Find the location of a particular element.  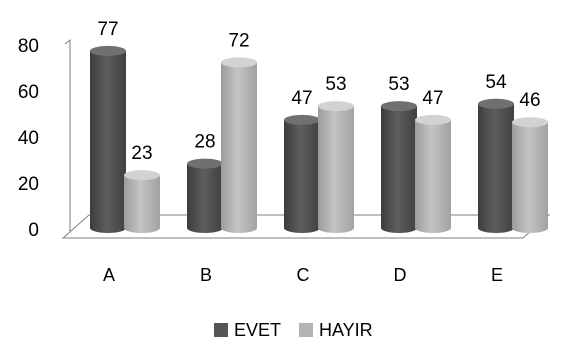

chart-floor is located at coordinates (306, 226).